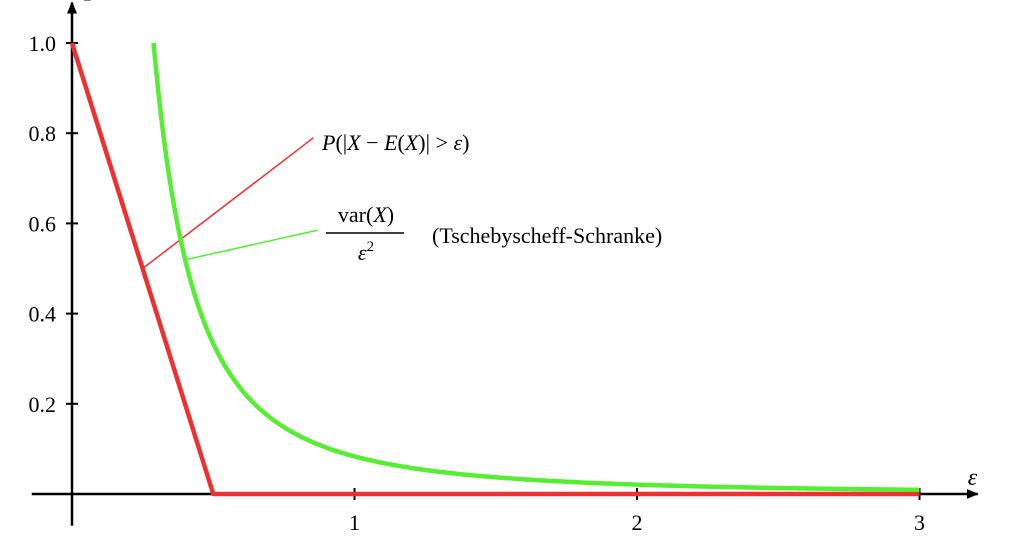 Image resolution: width=1017 pixels, height=546 pixels. I want to click on probability-label-pointer, so click(228, 203).